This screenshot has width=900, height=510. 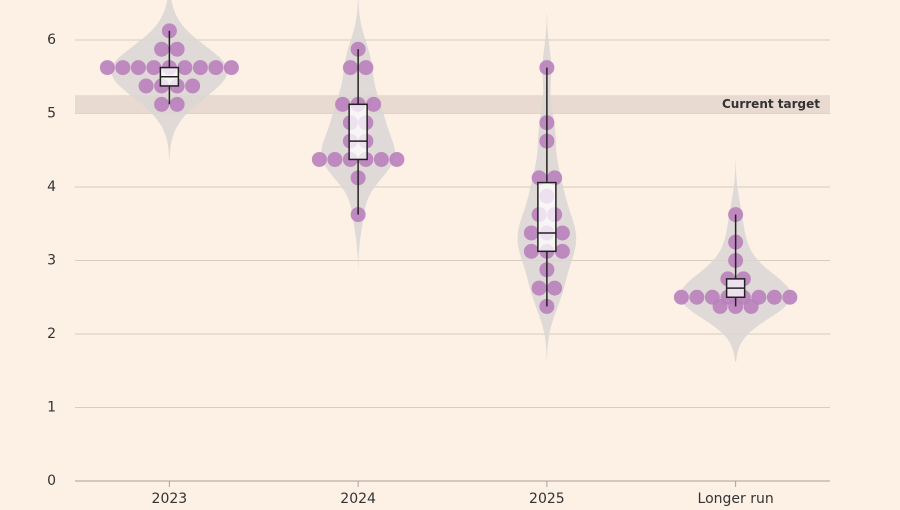 What do you see at coordinates (170, 499) in the screenshot?
I see `x-tick-label: 2023` at bounding box center [170, 499].